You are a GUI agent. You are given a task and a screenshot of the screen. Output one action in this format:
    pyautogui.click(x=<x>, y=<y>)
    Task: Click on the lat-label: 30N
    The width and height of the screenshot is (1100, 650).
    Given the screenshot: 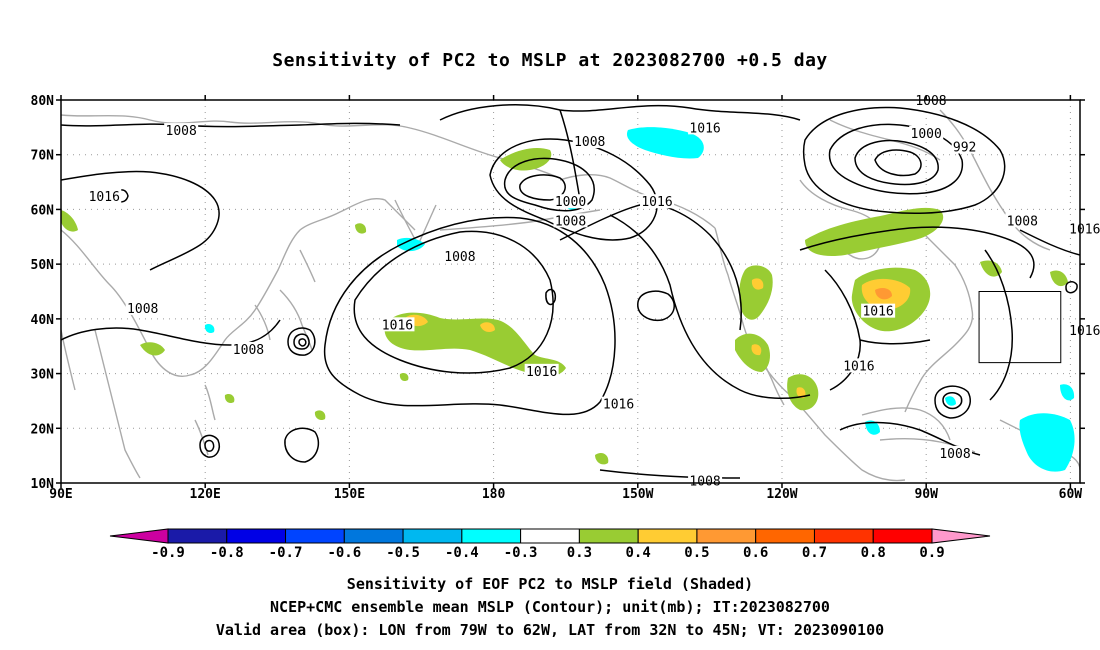 What is the action you would take?
    pyautogui.click(x=43, y=375)
    